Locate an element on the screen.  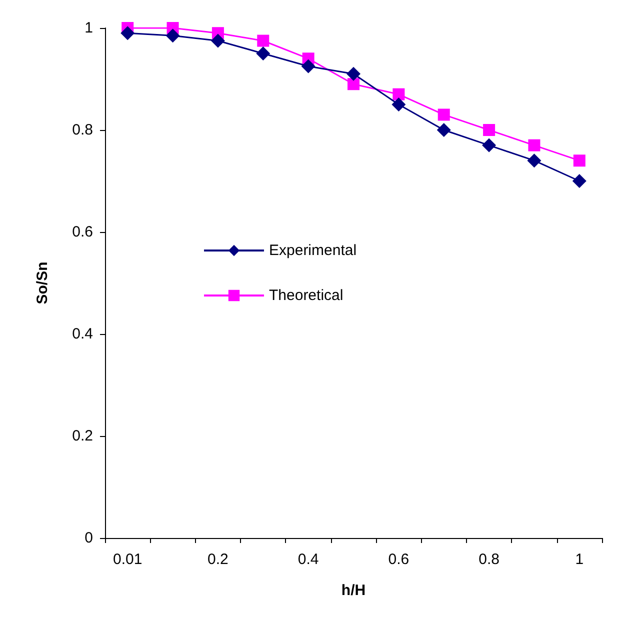
y-tick-label: 0.6 is located at coordinates (82, 232).